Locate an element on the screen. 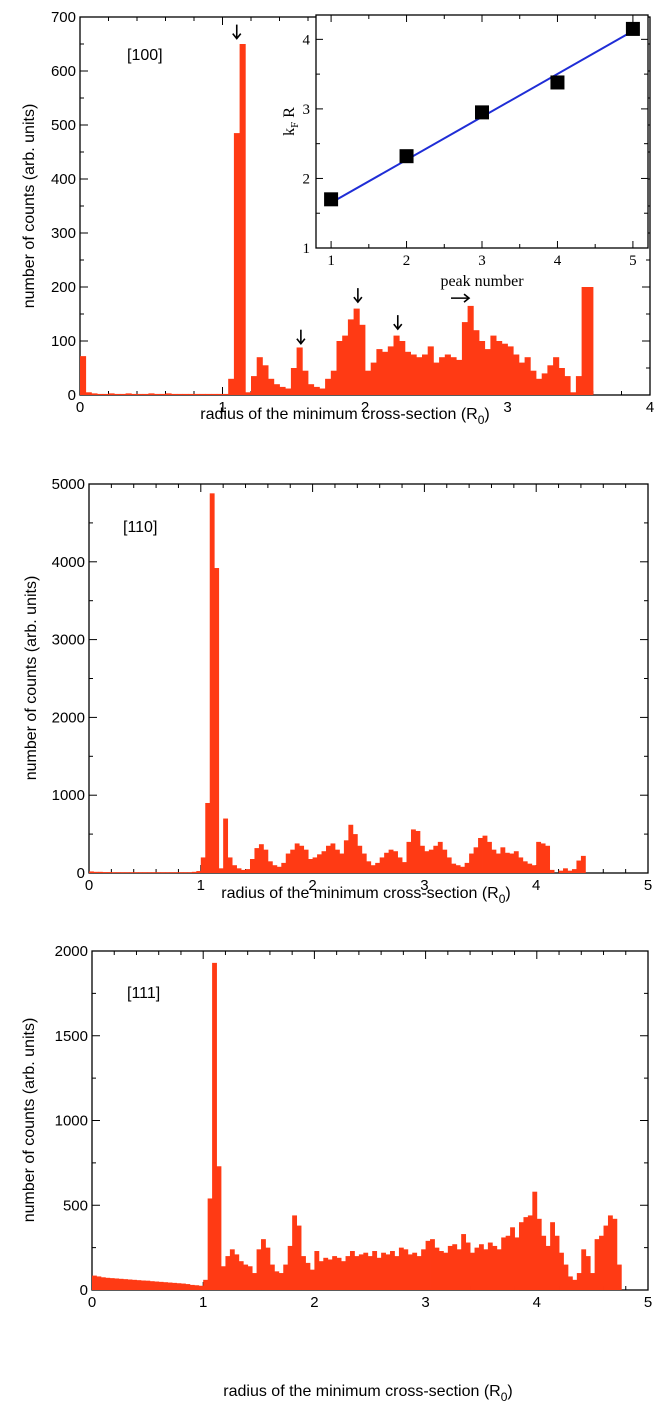 Image resolution: width=654 pixels, height=1404 pixels. y-tick-label: 1500 is located at coordinates (71, 1036).